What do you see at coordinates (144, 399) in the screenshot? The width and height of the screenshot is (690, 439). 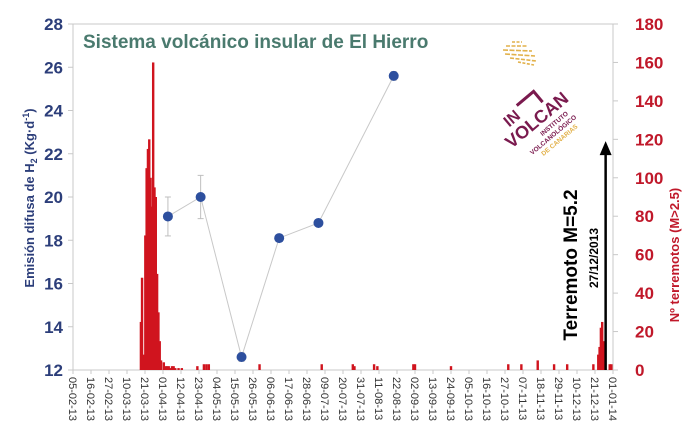 I see `x-tick-label: 21-03-13` at bounding box center [144, 399].